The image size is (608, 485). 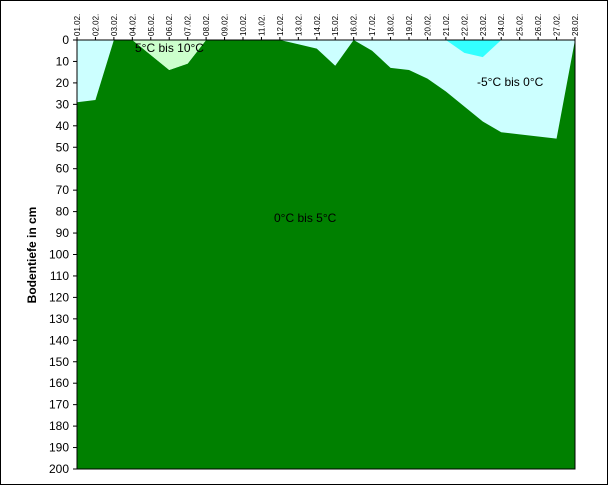 What do you see at coordinates (59, 383) in the screenshot?
I see `y-tick-label: 160` at bounding box center [59, 383].